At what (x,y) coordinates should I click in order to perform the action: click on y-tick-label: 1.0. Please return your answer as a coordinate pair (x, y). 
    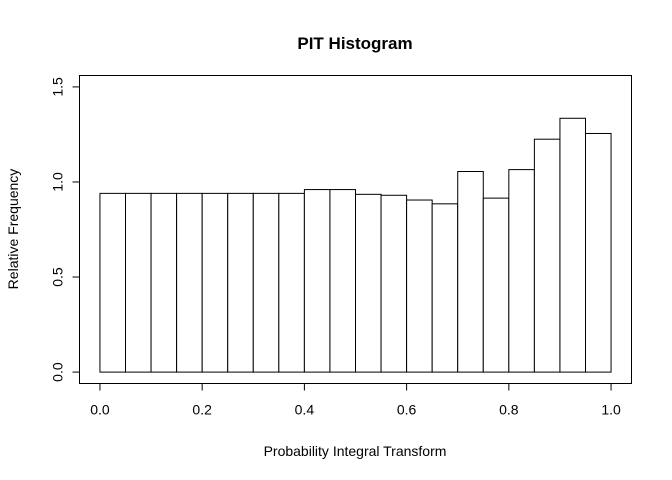
    Looking at the image, I should click on (57, 182).